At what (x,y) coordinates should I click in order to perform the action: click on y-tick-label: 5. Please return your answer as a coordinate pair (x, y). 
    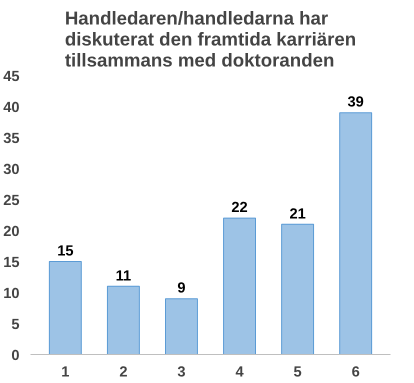
    Looking at the image, I should click on (15, 325).